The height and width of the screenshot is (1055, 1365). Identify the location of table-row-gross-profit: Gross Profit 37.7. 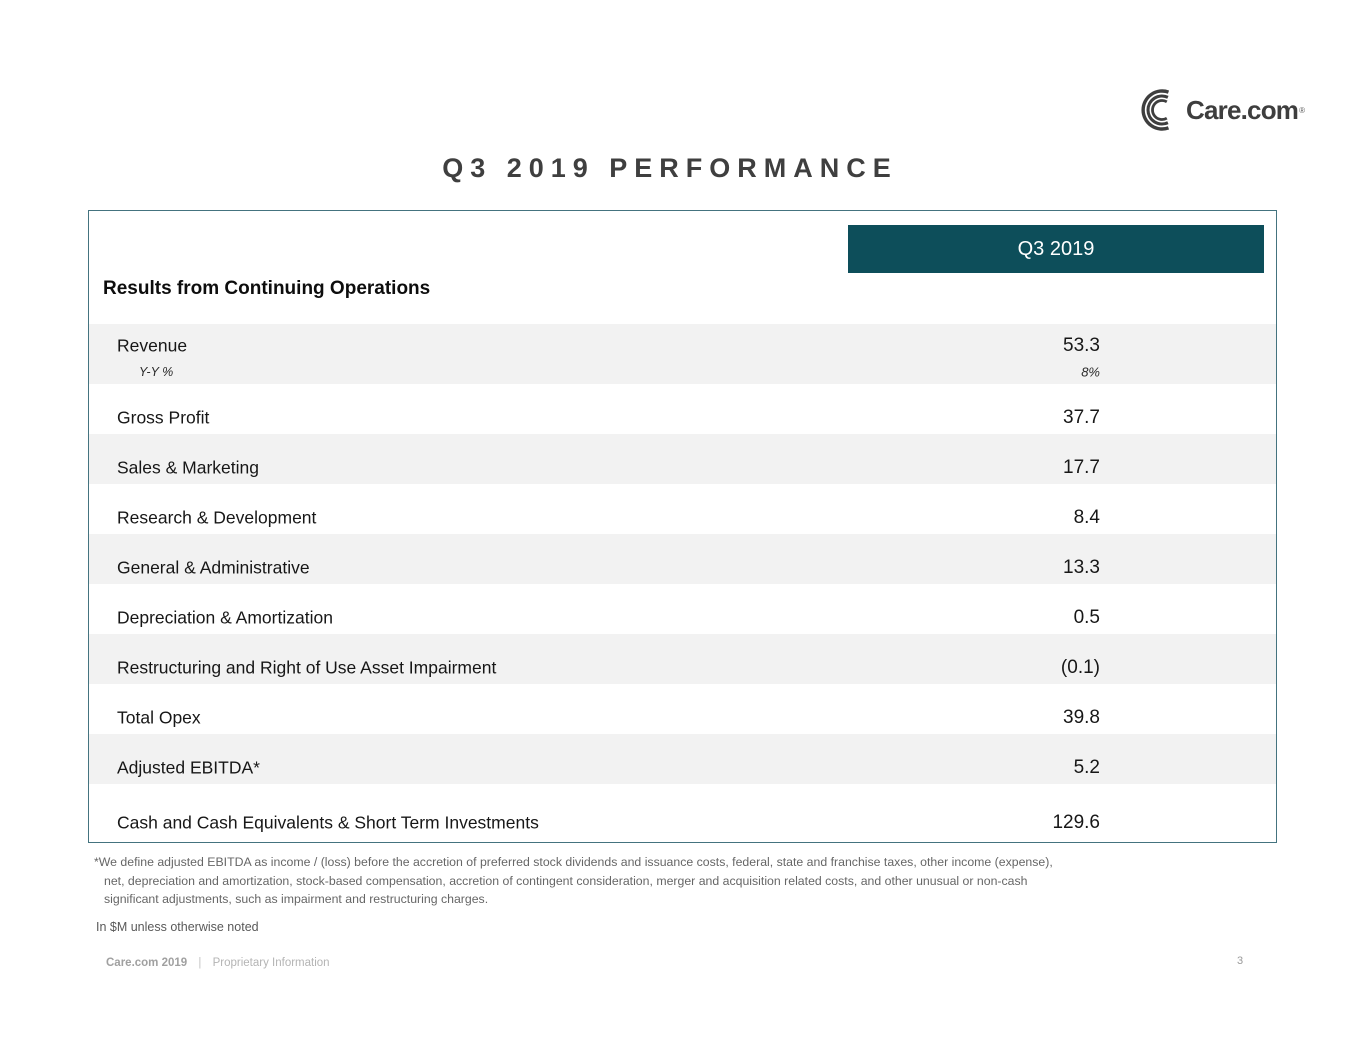
(682, 409).